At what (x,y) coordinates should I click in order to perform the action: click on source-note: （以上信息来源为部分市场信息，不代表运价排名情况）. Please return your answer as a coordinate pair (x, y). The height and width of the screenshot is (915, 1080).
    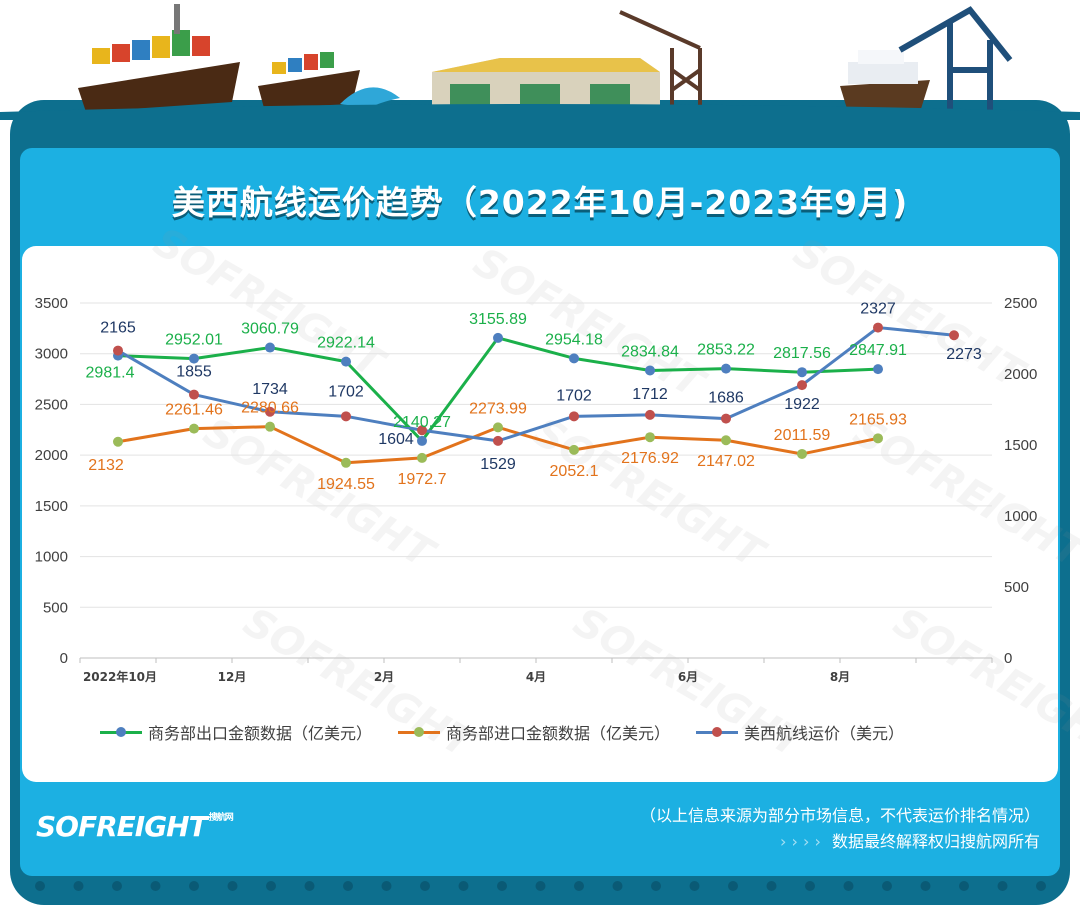
    Looking at the image, I should click on (839, 815).